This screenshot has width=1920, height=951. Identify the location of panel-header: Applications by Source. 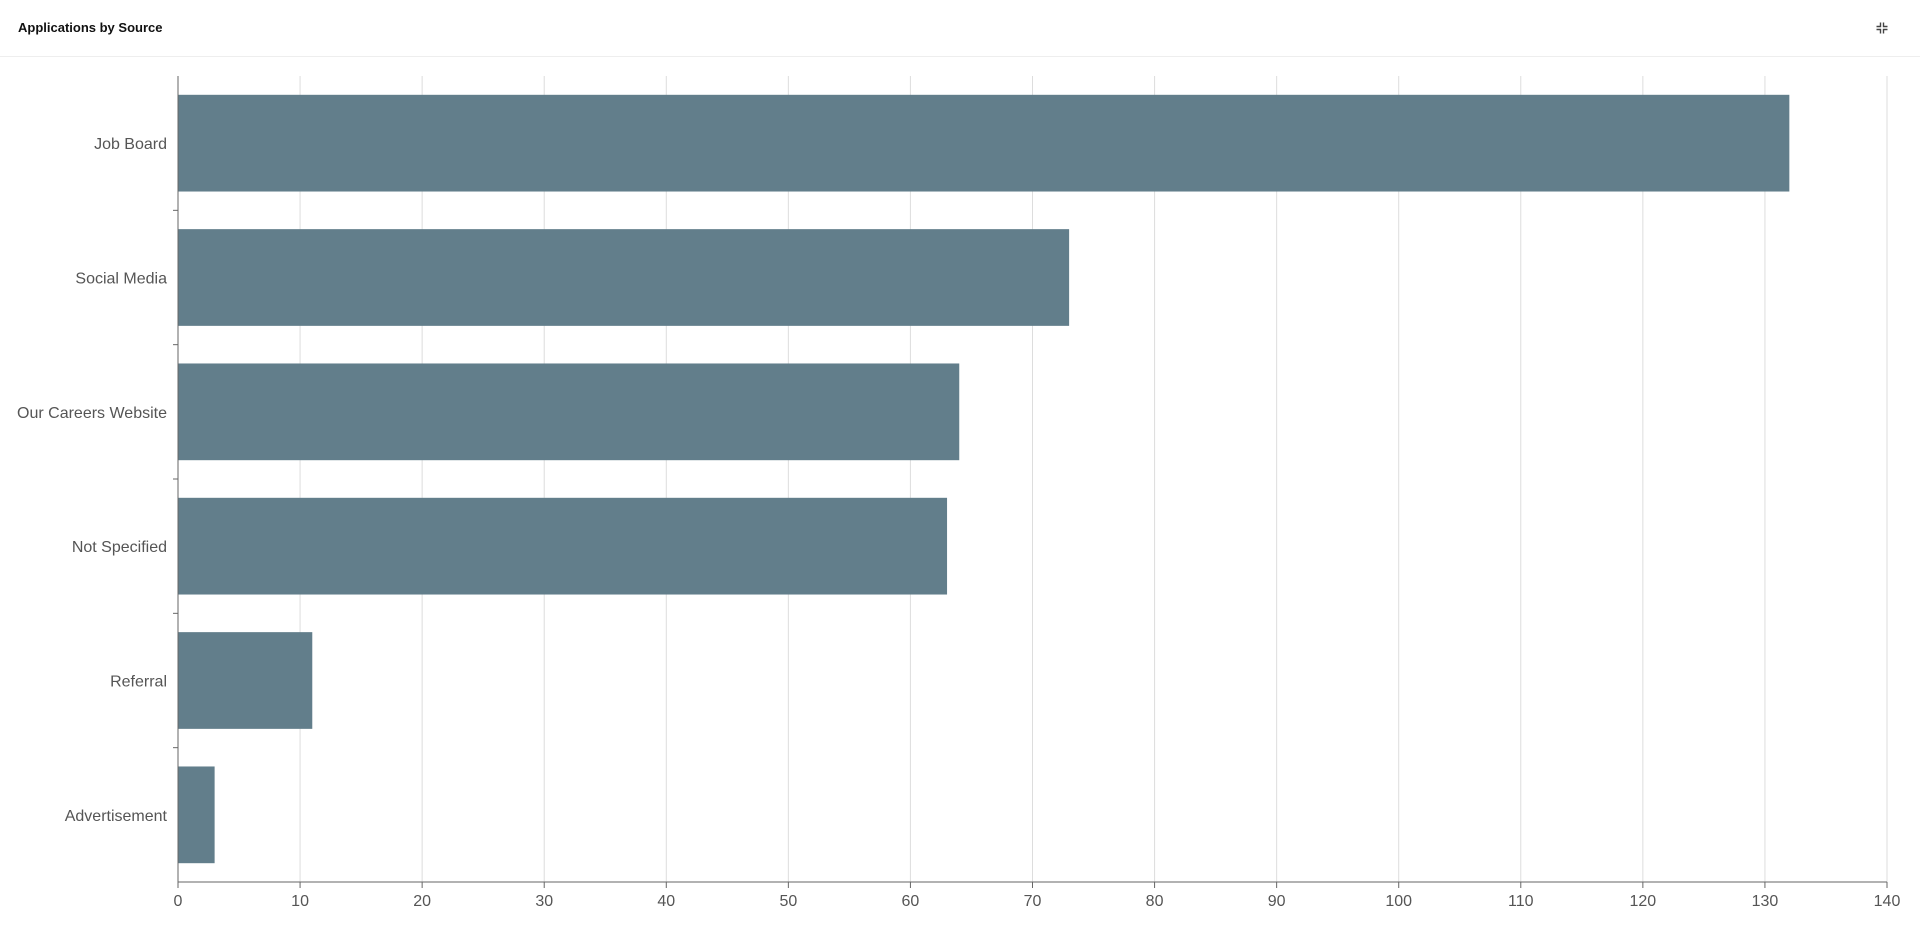
(960, 28).